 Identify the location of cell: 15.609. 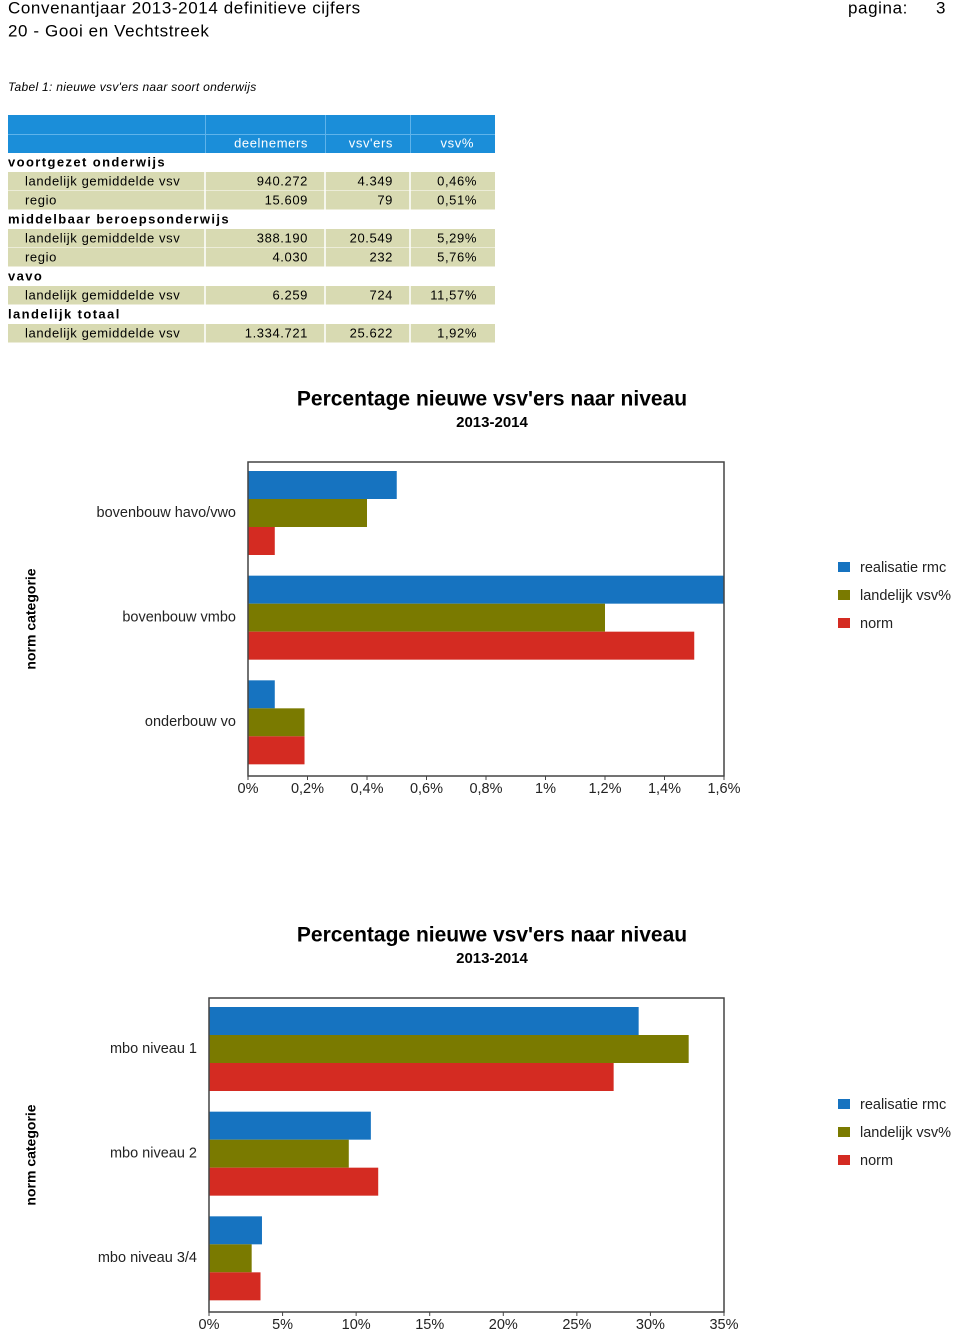
(286, 199).